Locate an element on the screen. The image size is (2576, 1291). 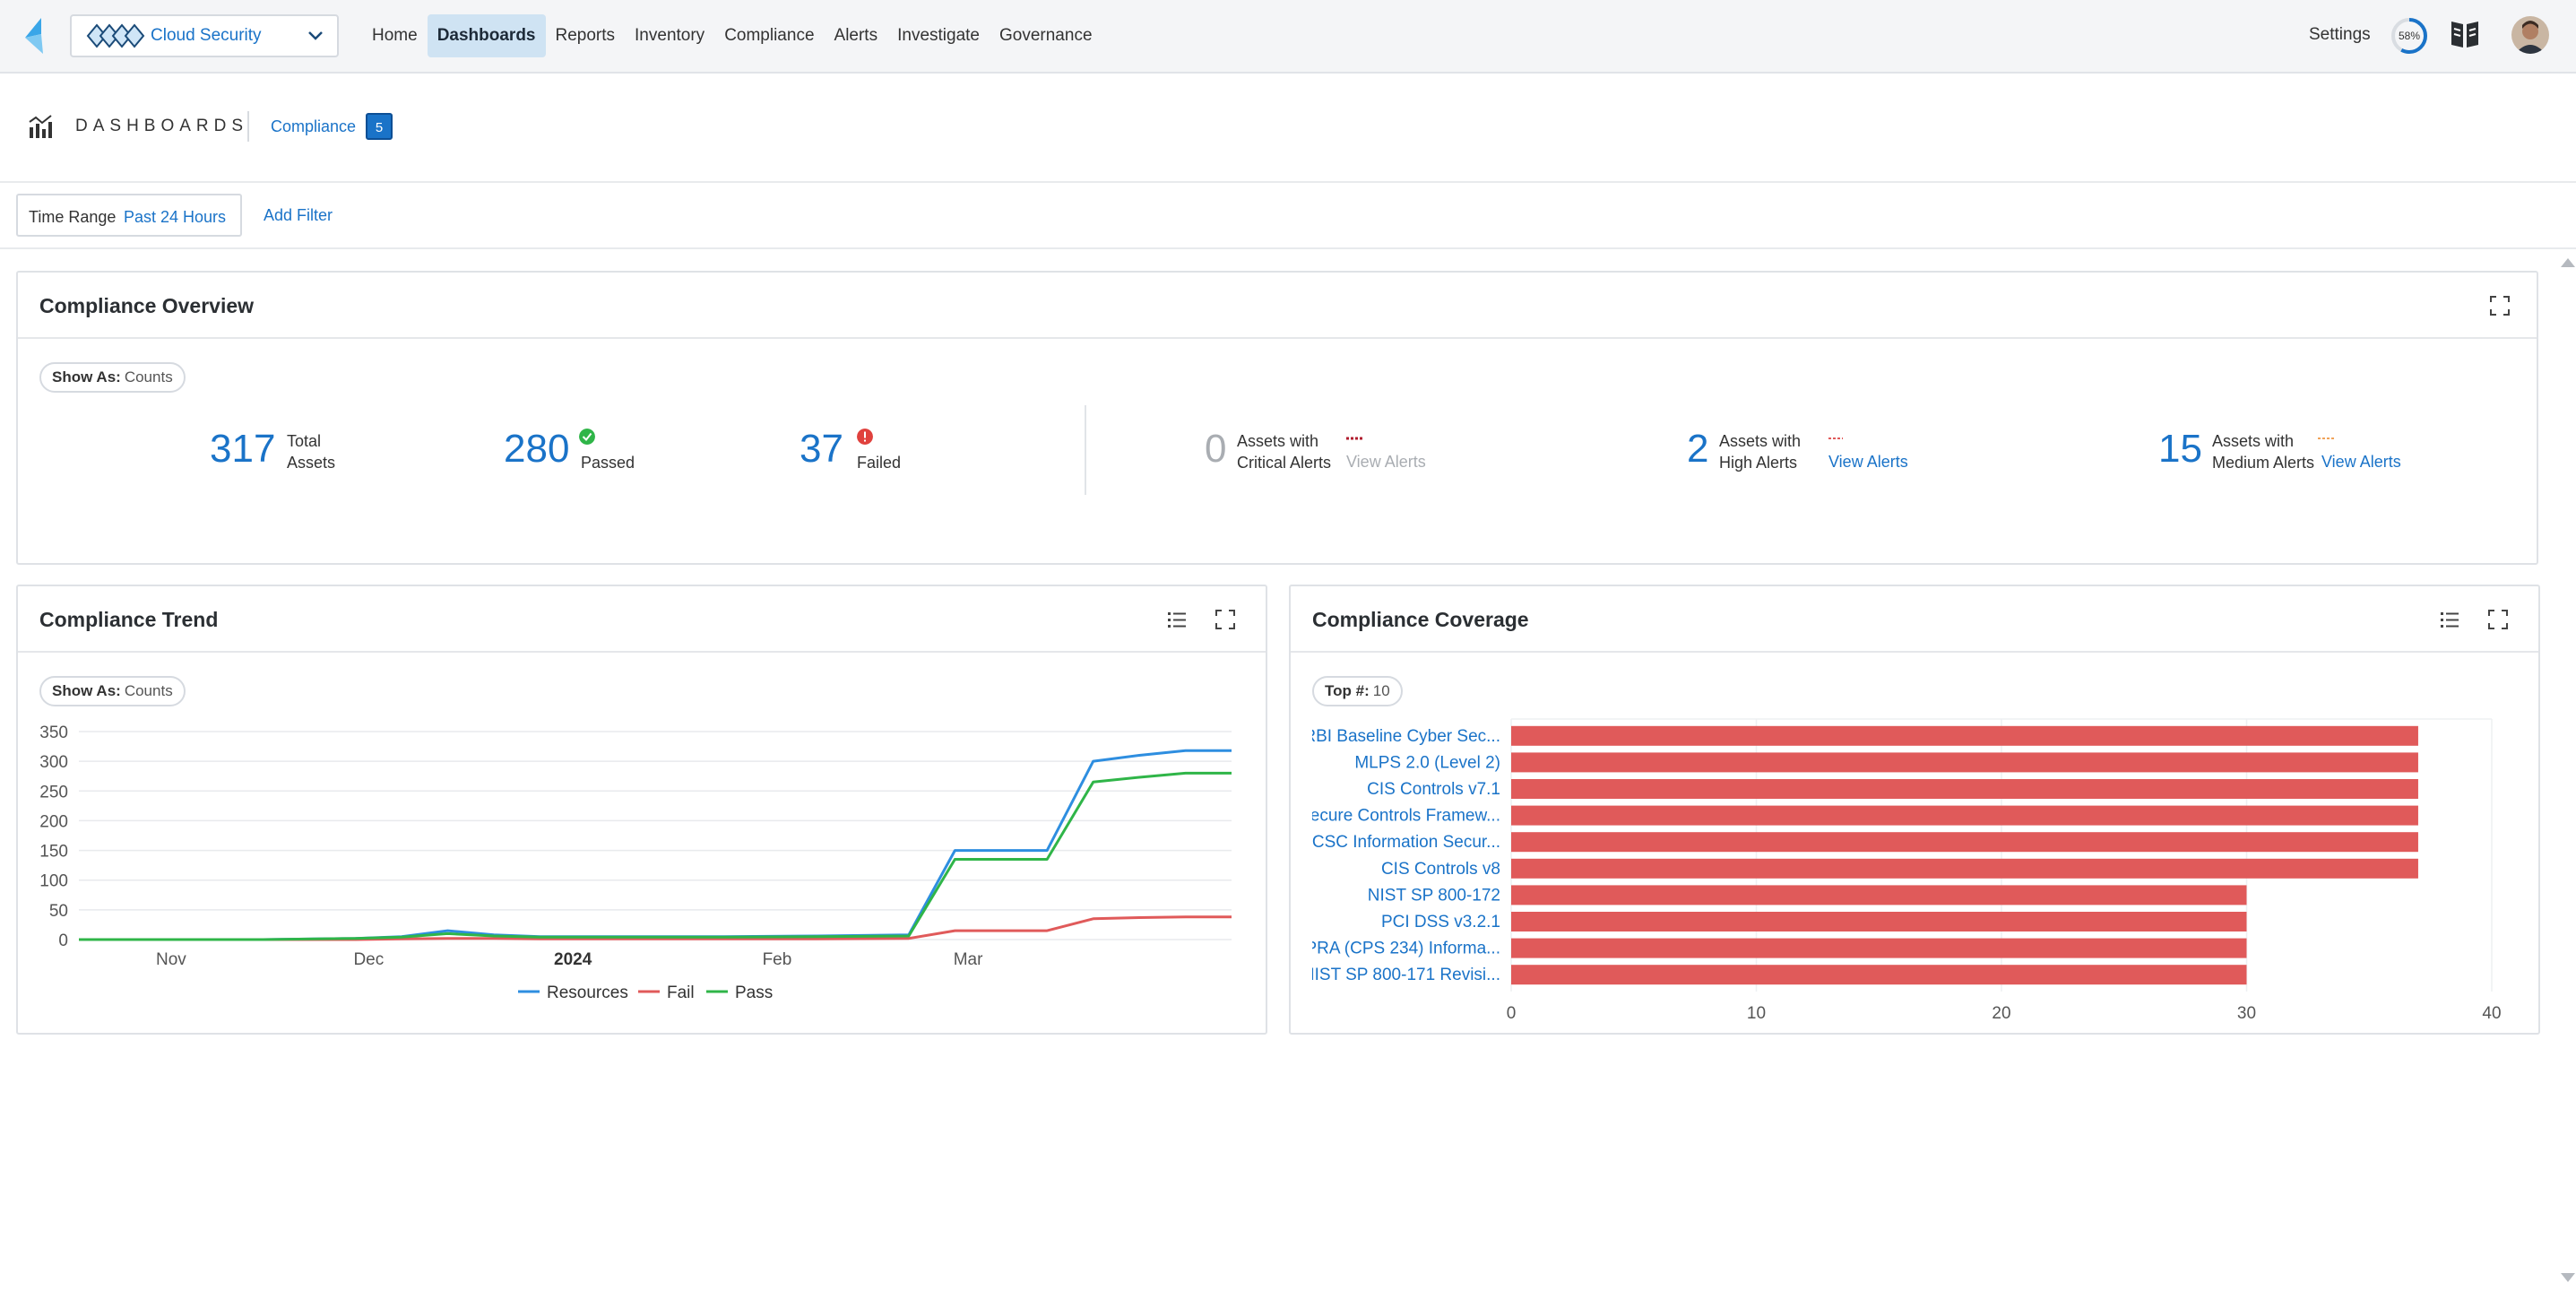
settings-link: Settings is located at coordinates (2340, 35).